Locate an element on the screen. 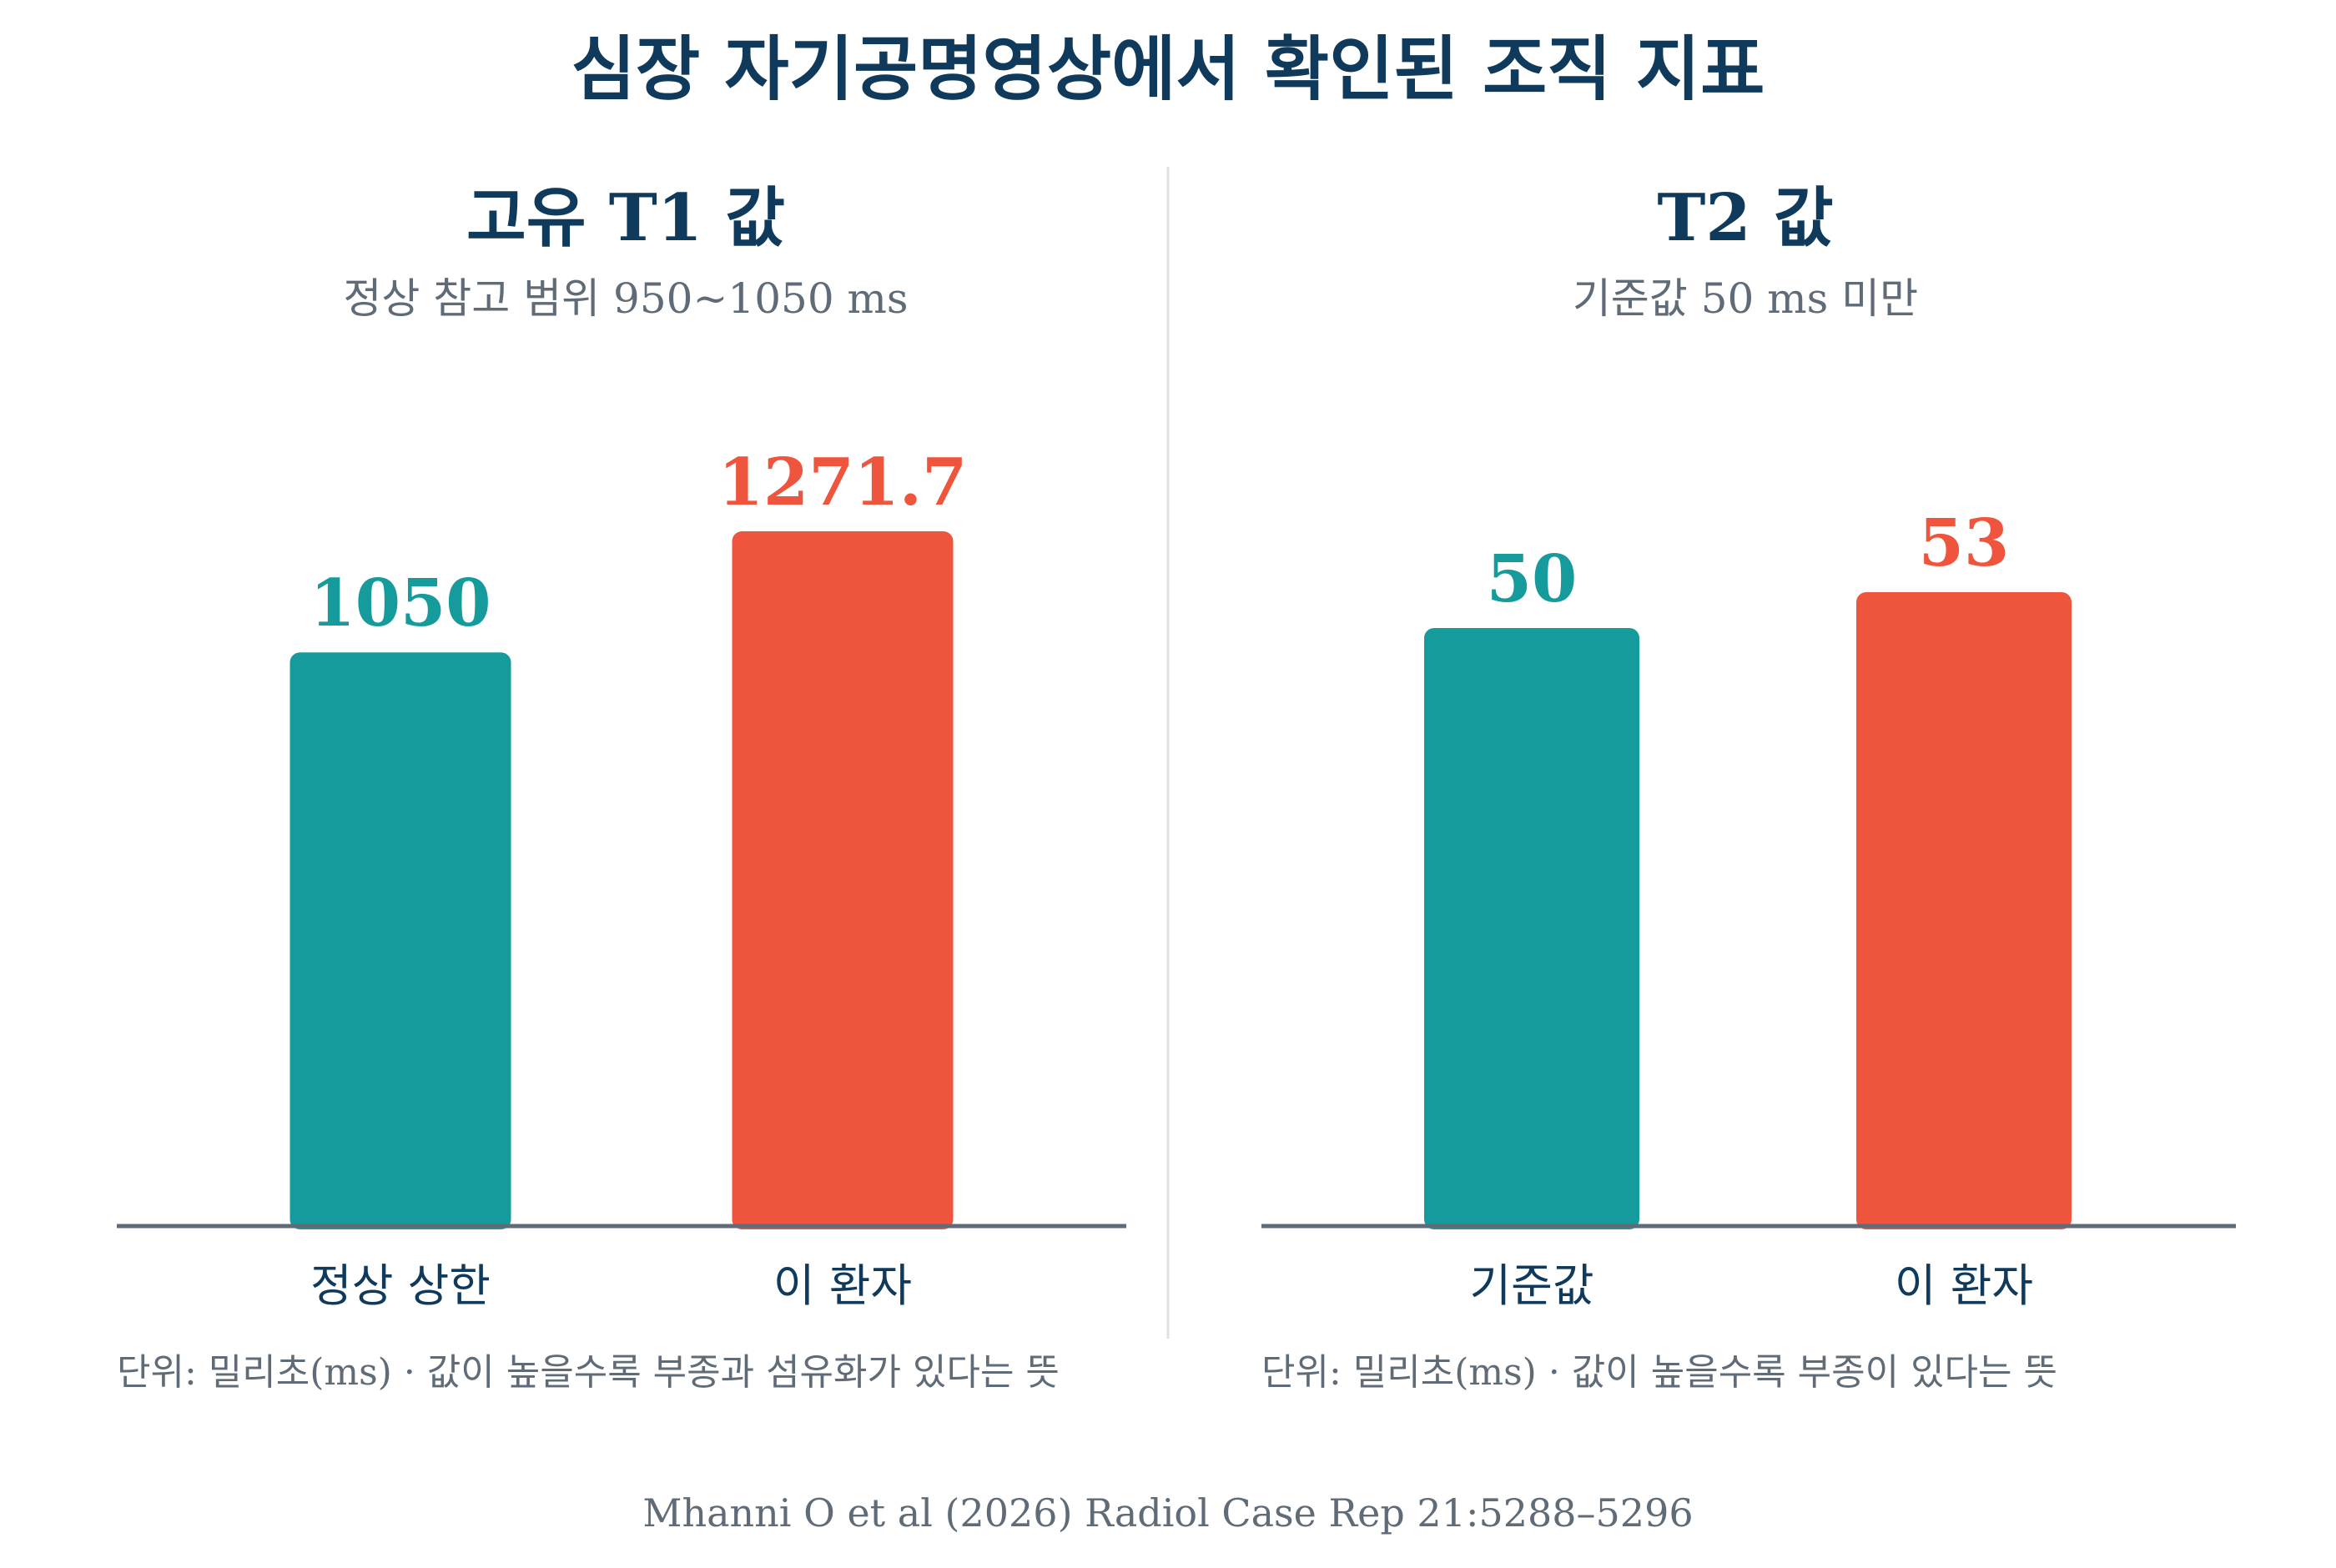 This screenshot has height=1568, width=2336. bar-value-label: 1050 is located at coordinates (400, 603).